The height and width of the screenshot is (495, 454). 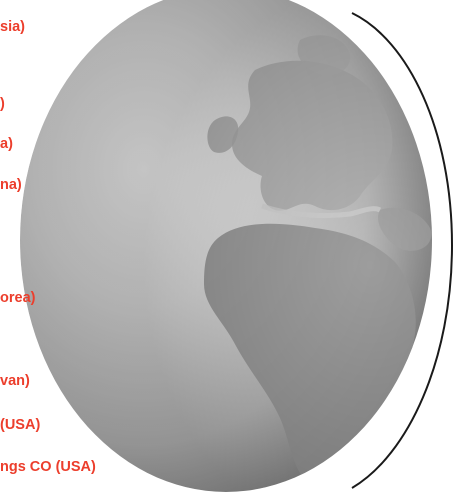 What do you see at coordinates (18, 298) in the screenshot?
I see `label-5: orea)` at bounding box center [18, 298].